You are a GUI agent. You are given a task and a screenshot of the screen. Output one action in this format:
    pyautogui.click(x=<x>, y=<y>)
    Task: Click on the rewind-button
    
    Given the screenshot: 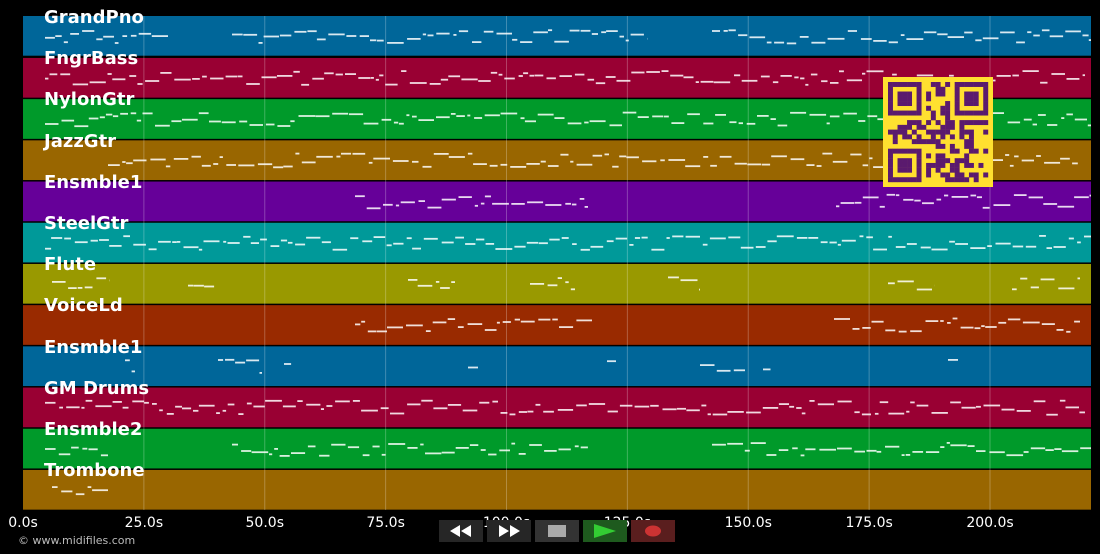 What is the action you would take?
    pyautogui.click(x=461, y=531)
    